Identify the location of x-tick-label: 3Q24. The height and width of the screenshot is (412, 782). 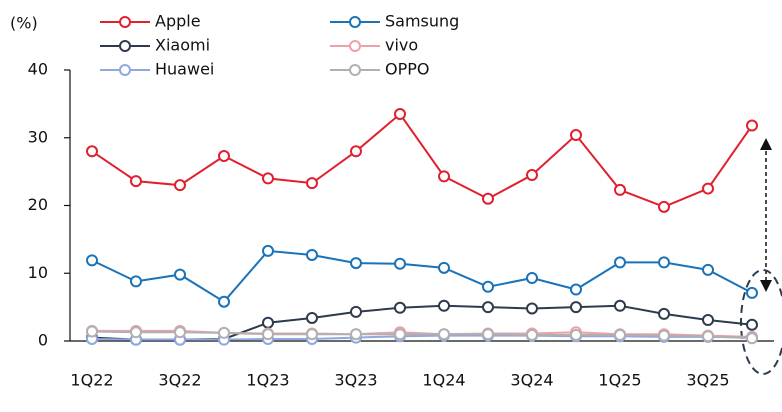
(531, 380).